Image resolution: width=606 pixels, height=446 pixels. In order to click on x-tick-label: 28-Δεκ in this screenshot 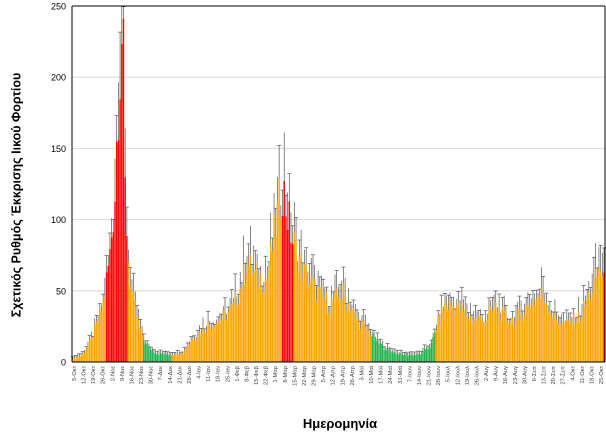, I will do `click(190, 375)`.